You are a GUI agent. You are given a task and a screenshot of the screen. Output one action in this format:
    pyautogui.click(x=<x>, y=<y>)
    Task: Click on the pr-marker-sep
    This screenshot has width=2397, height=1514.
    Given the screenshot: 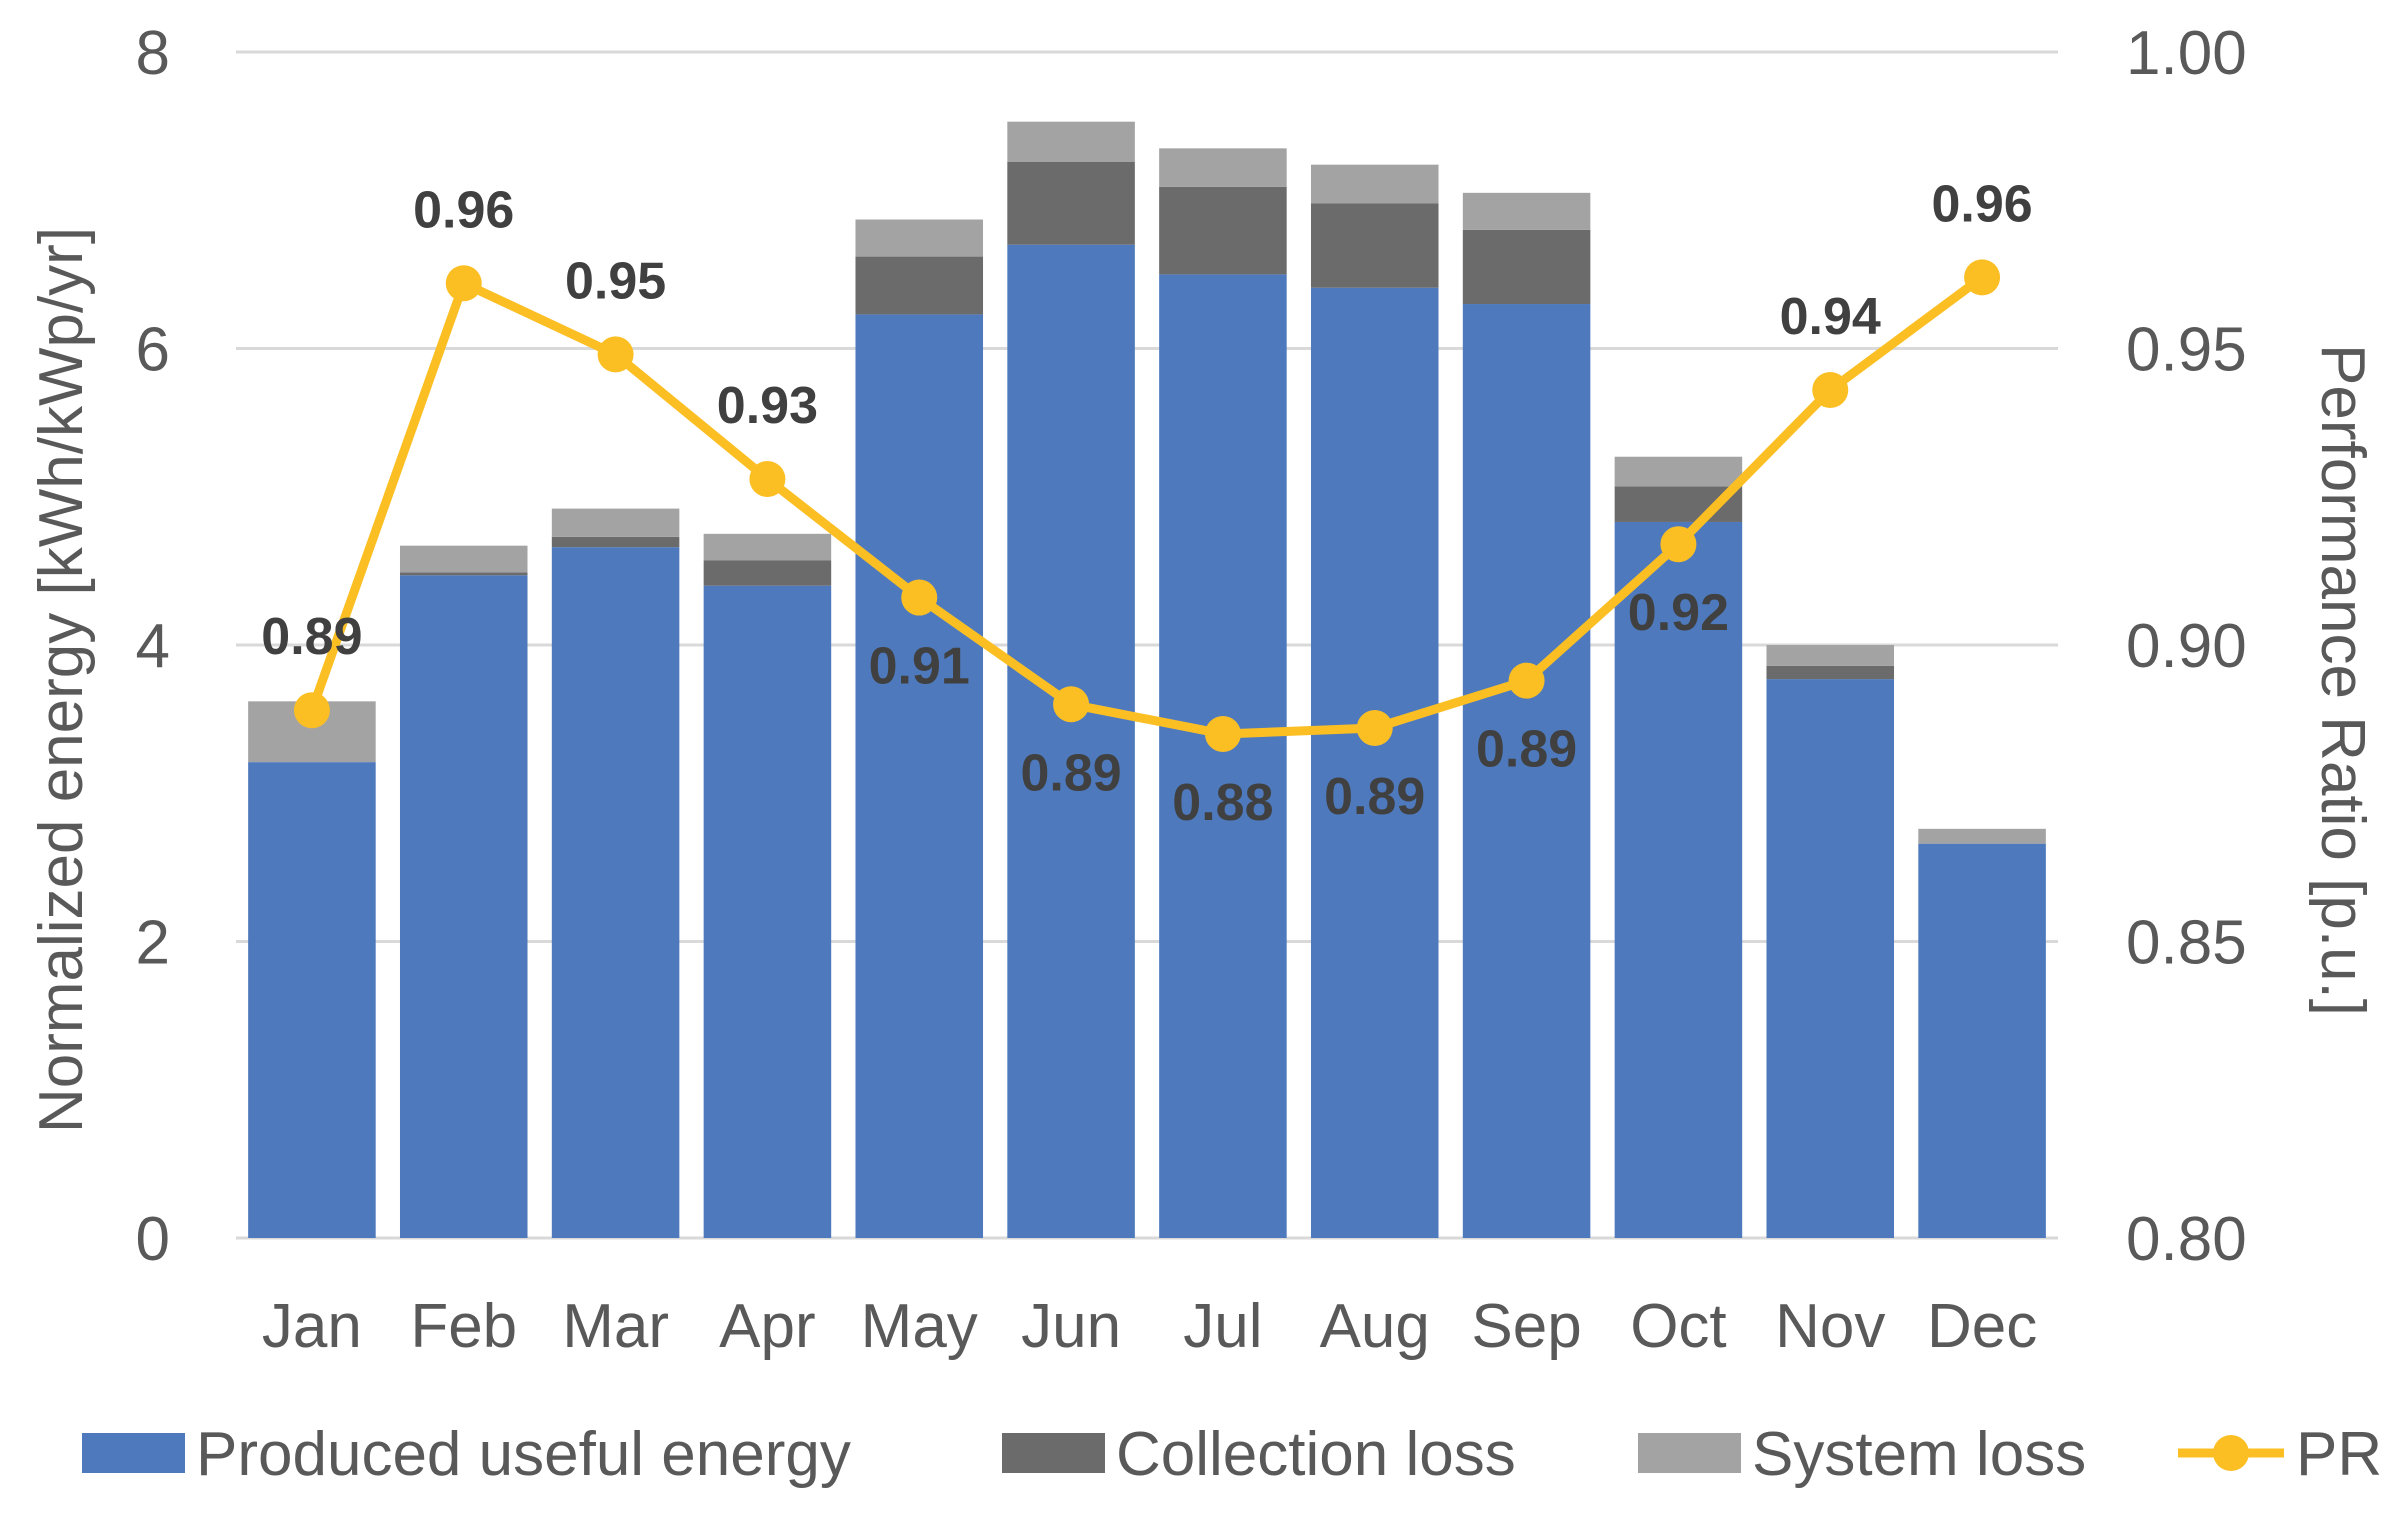 What is the action you would take?
    pyautogui.click(x=1526, y=680)
    